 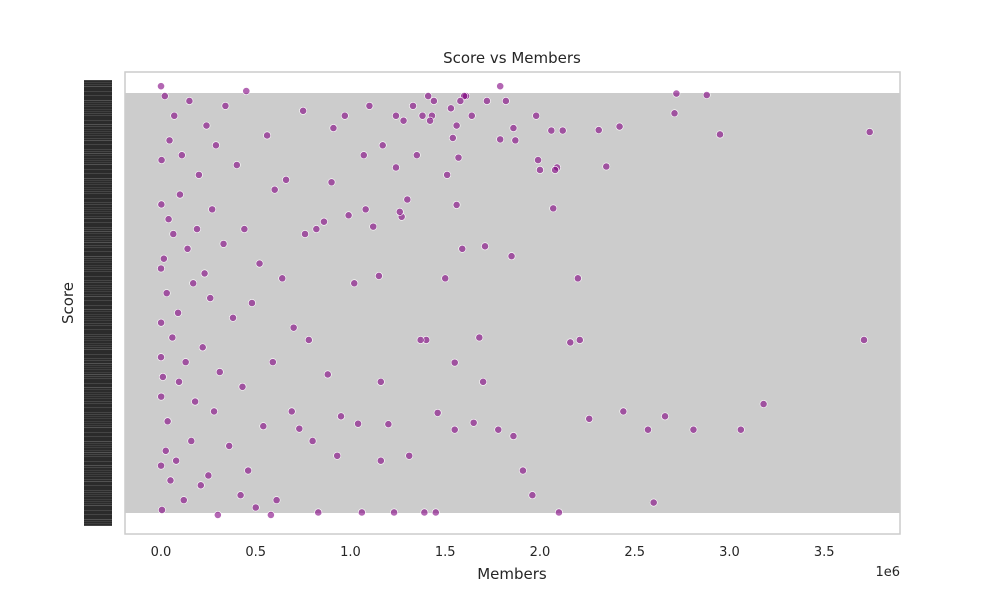 What do you see at coordinates (512, 574) in the screenshot?
I see `x-axis-title: Members` at bounding box center [512, 574].